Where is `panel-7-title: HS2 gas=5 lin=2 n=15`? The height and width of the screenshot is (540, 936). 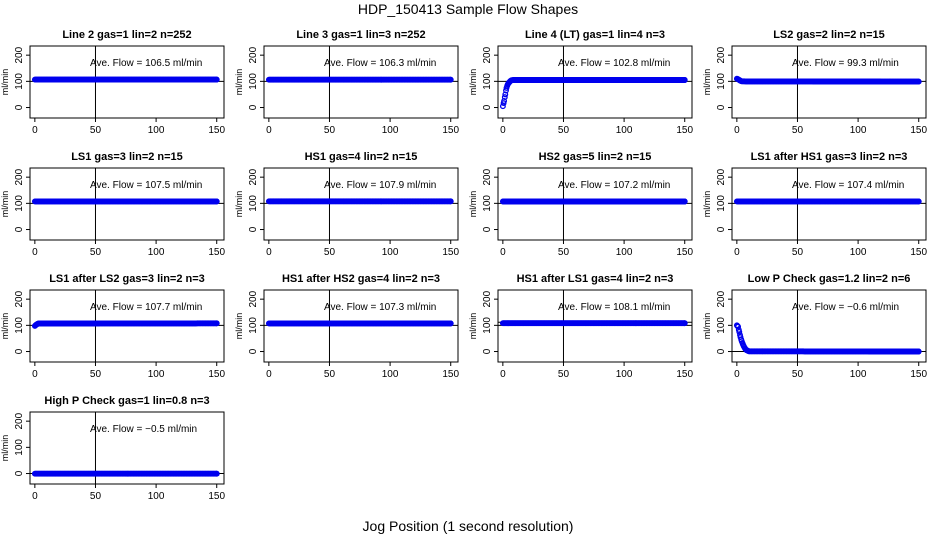
panel-7-title: HS2 gas=5 lin=2 n=15 is located at coordinates (595, 157).